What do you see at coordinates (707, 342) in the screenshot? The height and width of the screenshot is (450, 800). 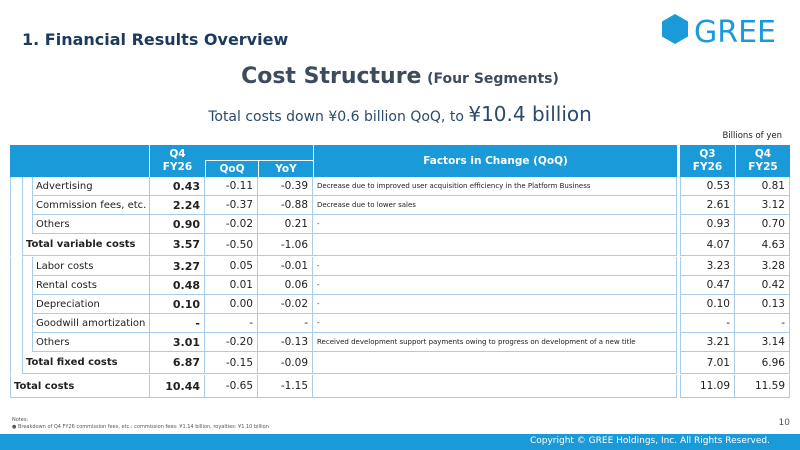 I see `q3-value: 3.21` at bounding box center [707, 342].